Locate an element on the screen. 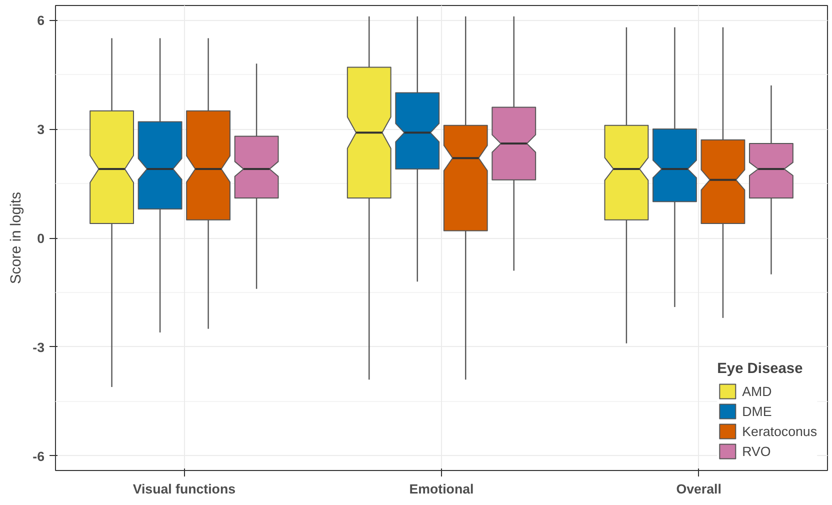 The width and height of the screenshot is (832, 505). y-tick-label: -3 is located at coordinates (38, 347).